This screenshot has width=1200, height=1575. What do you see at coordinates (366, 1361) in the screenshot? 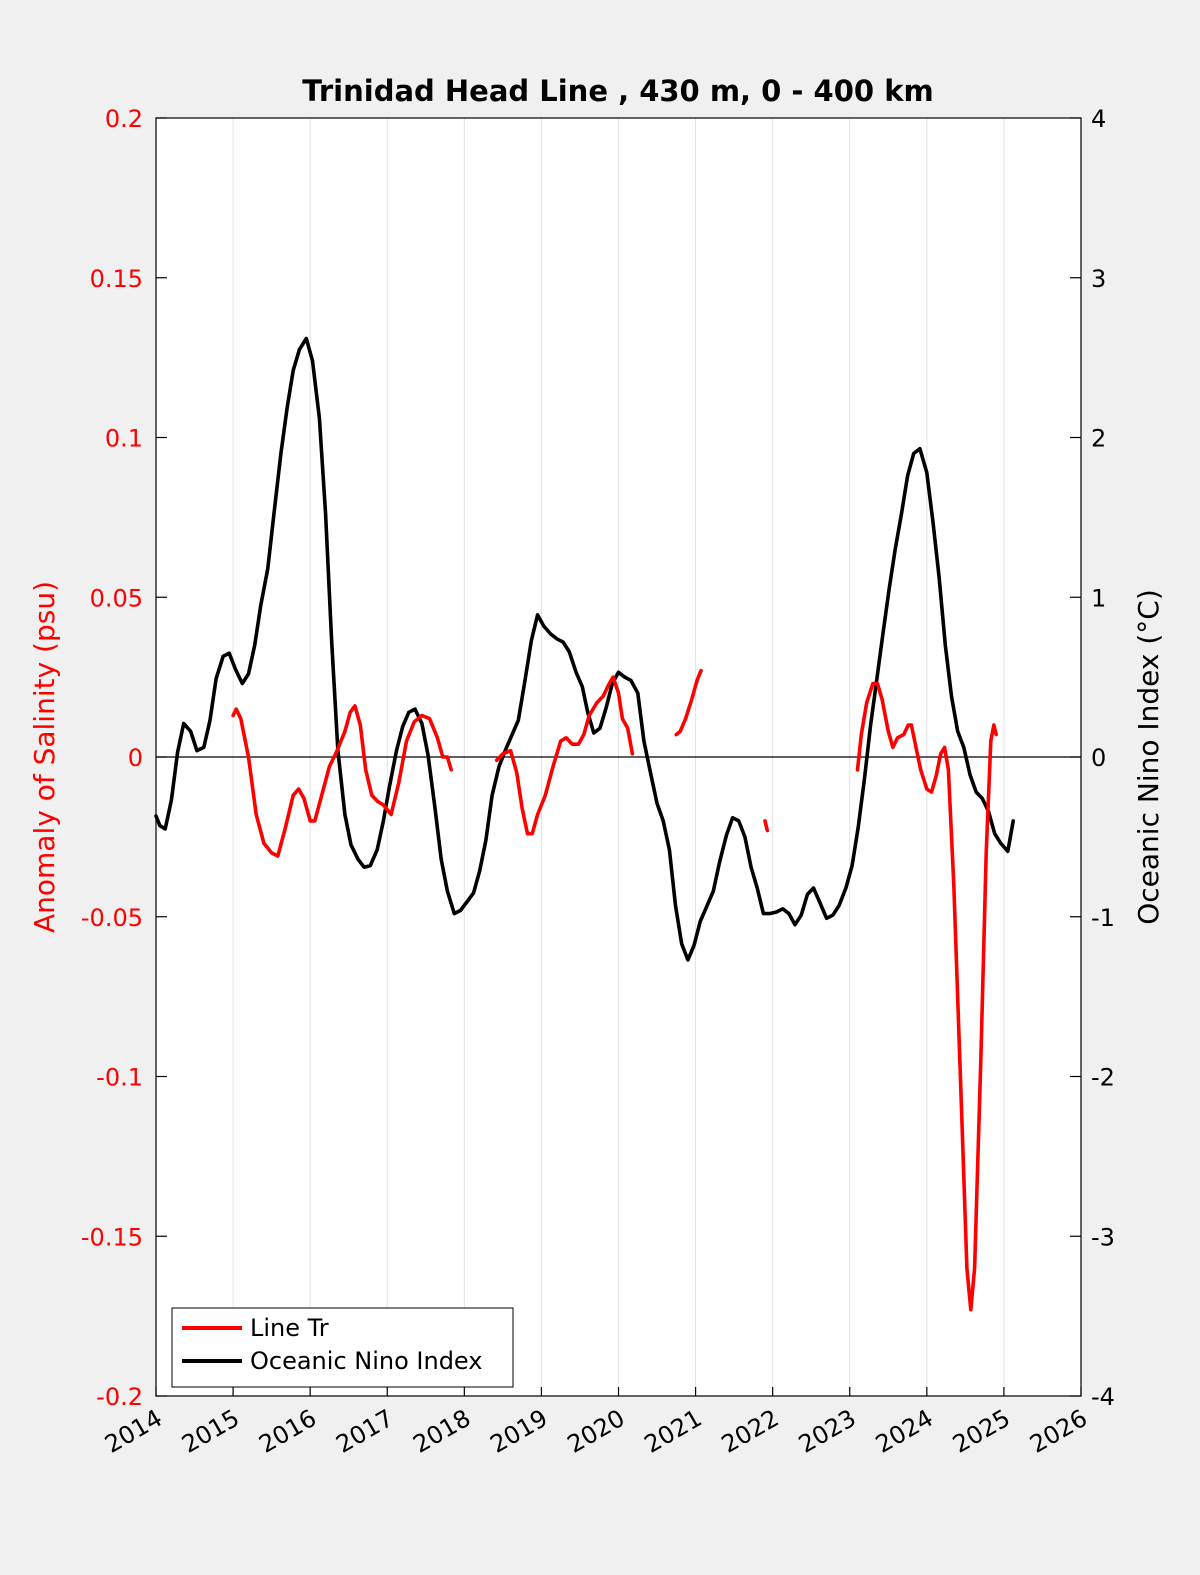
I see `legend-label-oni: Oceanic Nino Index` at bounding box center [366, 1361].